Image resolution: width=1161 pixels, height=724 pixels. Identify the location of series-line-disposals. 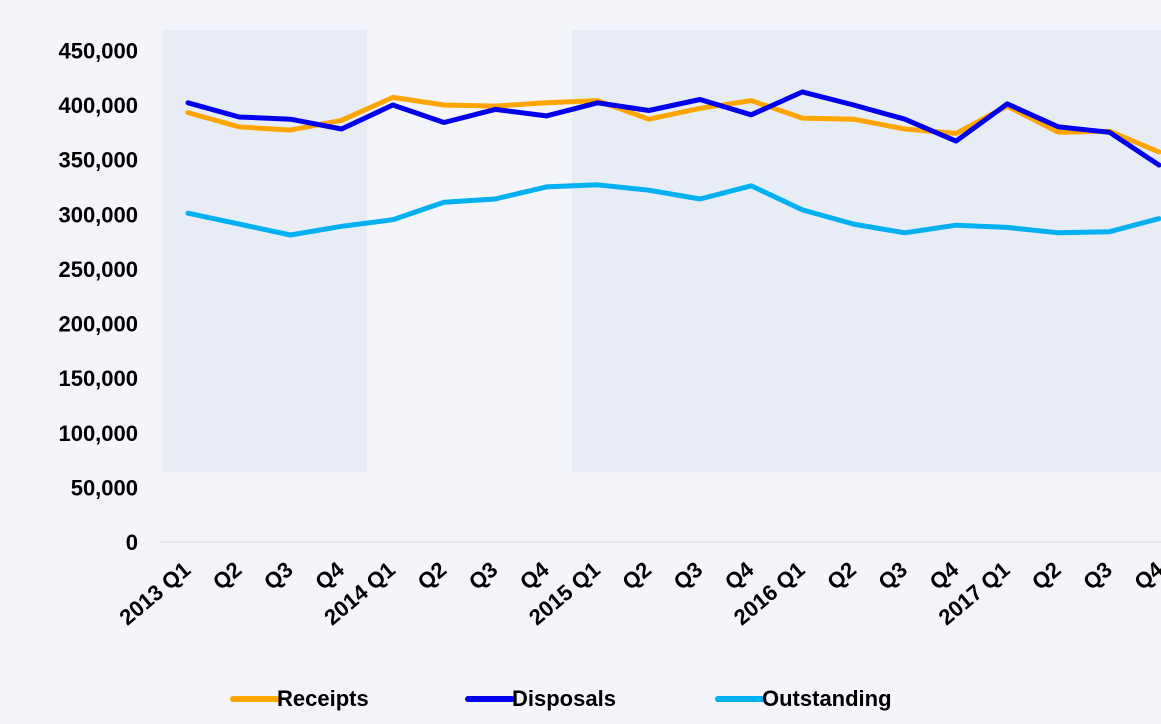
(673, 128).